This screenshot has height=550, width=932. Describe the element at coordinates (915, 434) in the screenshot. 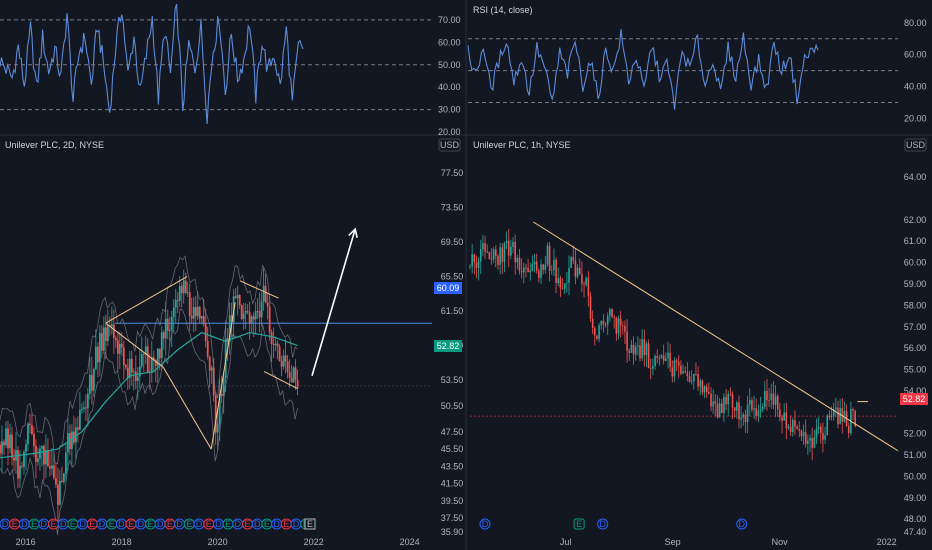

I see `right-y-tick-label: 52.00` at that location.